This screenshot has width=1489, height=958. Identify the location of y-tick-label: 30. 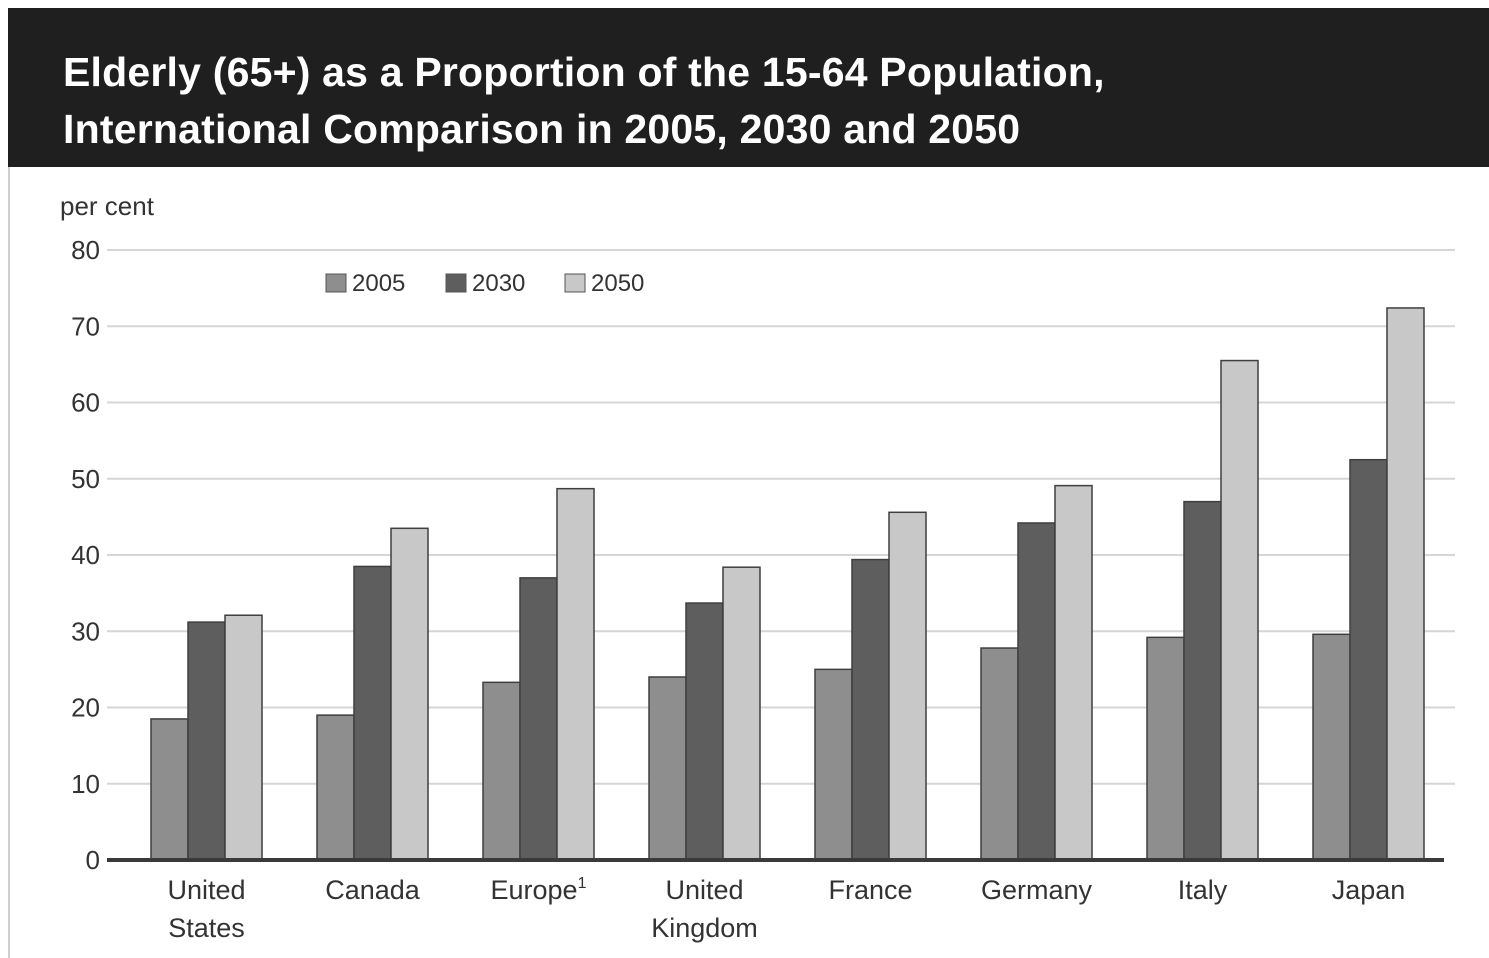
(85, 631).